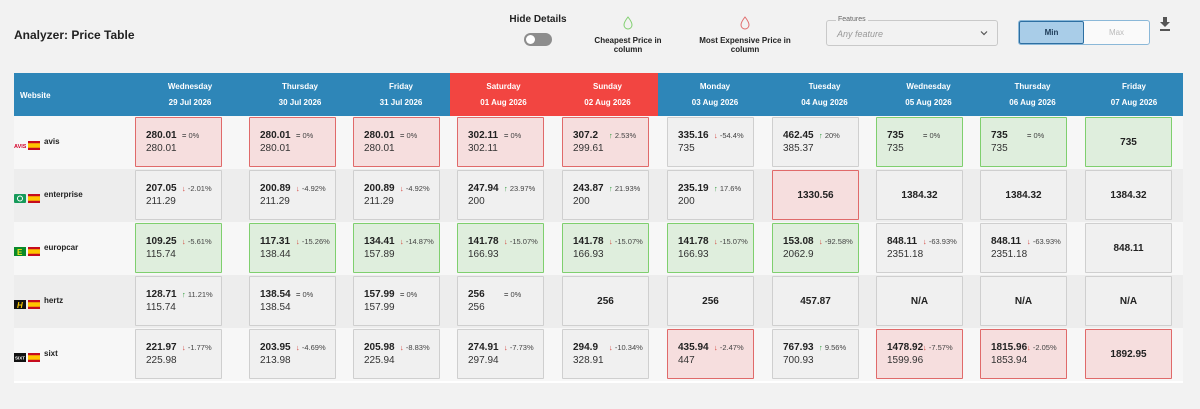  I want to click on price-change: ↑ 23.97%, so click(519, 188).